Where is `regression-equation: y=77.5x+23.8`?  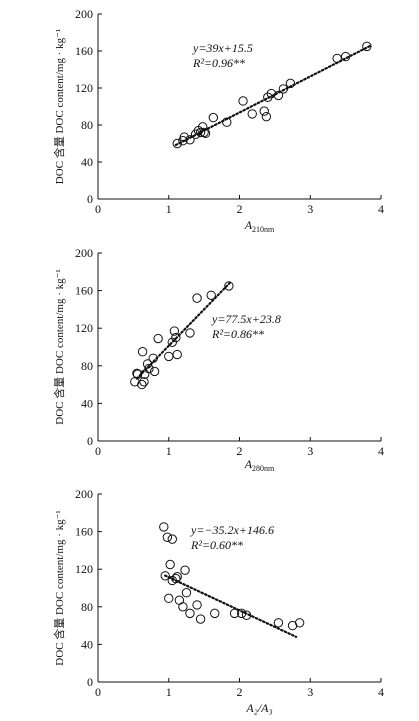
regression-equation: y=77.5x+23.8 is located at coordinates (246, 319).